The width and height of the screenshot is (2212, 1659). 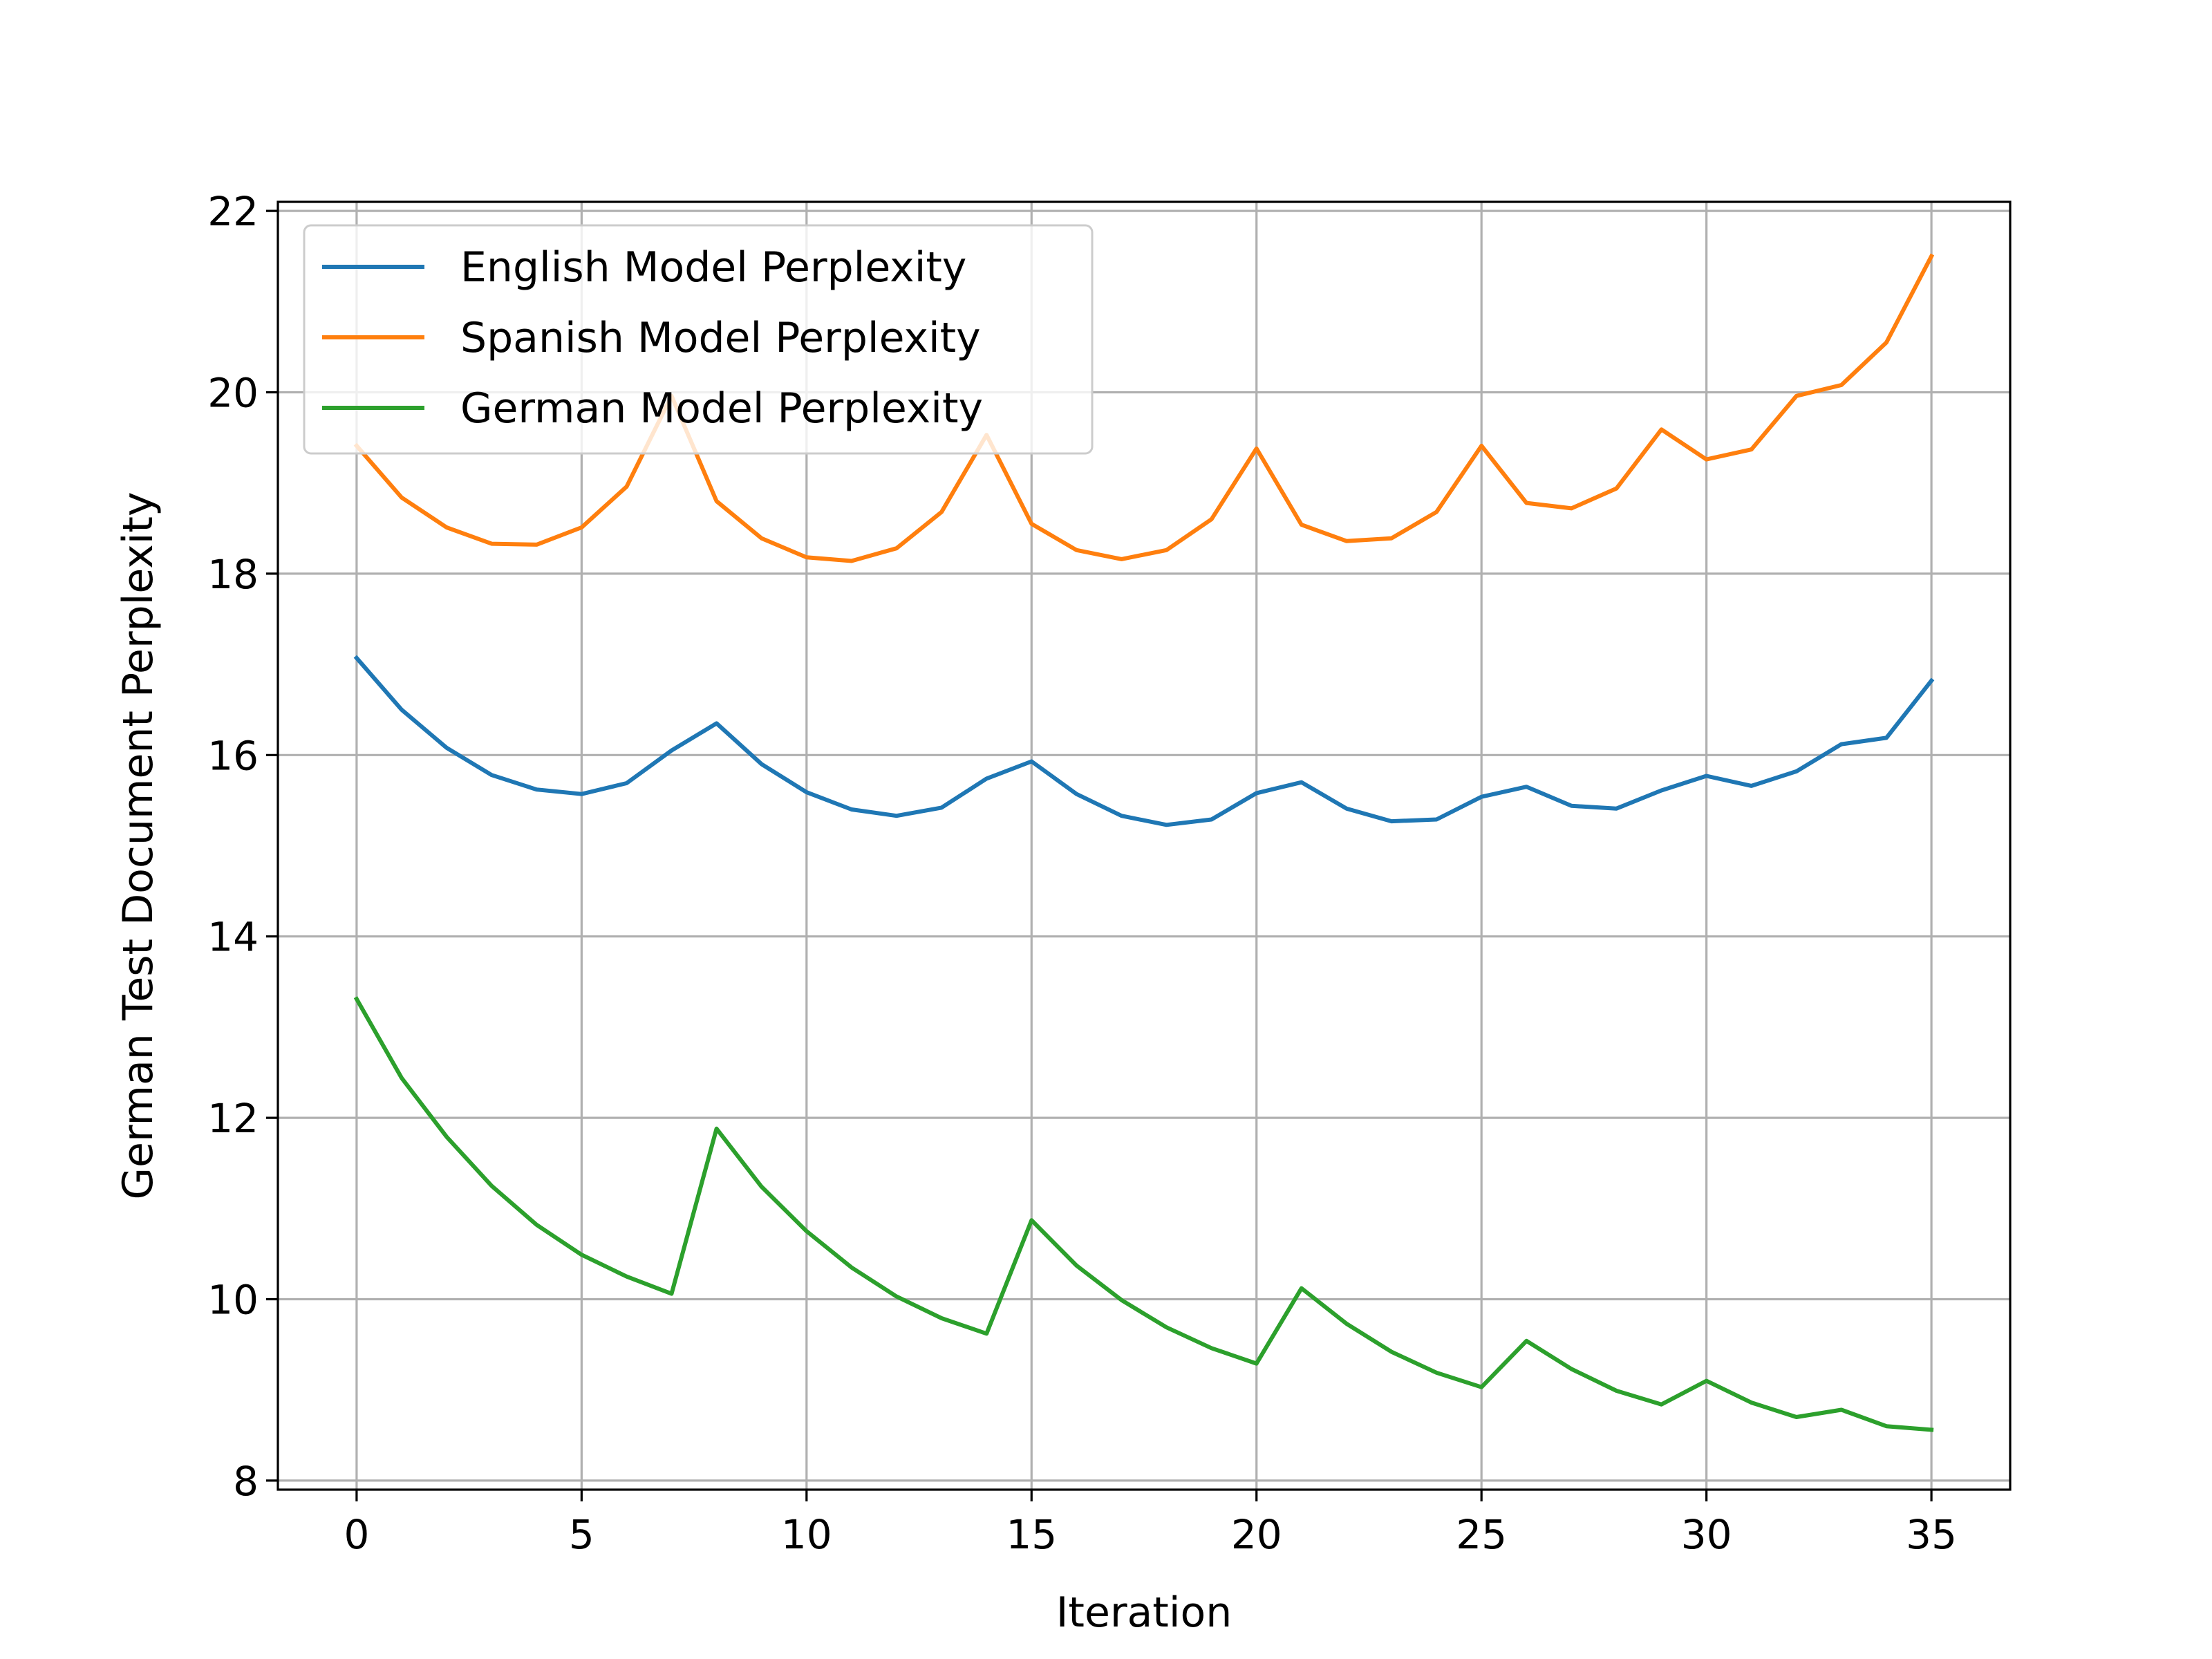 What do you see at coordinates (1256, 1535) in the screenshot?
I see `x-tick-label: 20` at bounding box center [1256, 1535].